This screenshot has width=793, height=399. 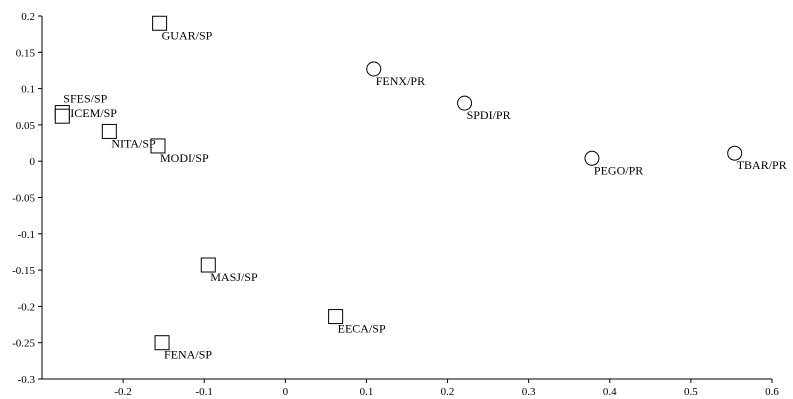 What do you see at coordinates (362, 329) in the screenshot?
I see `point-label: EECA/SP` at bounding box center [362, 329].